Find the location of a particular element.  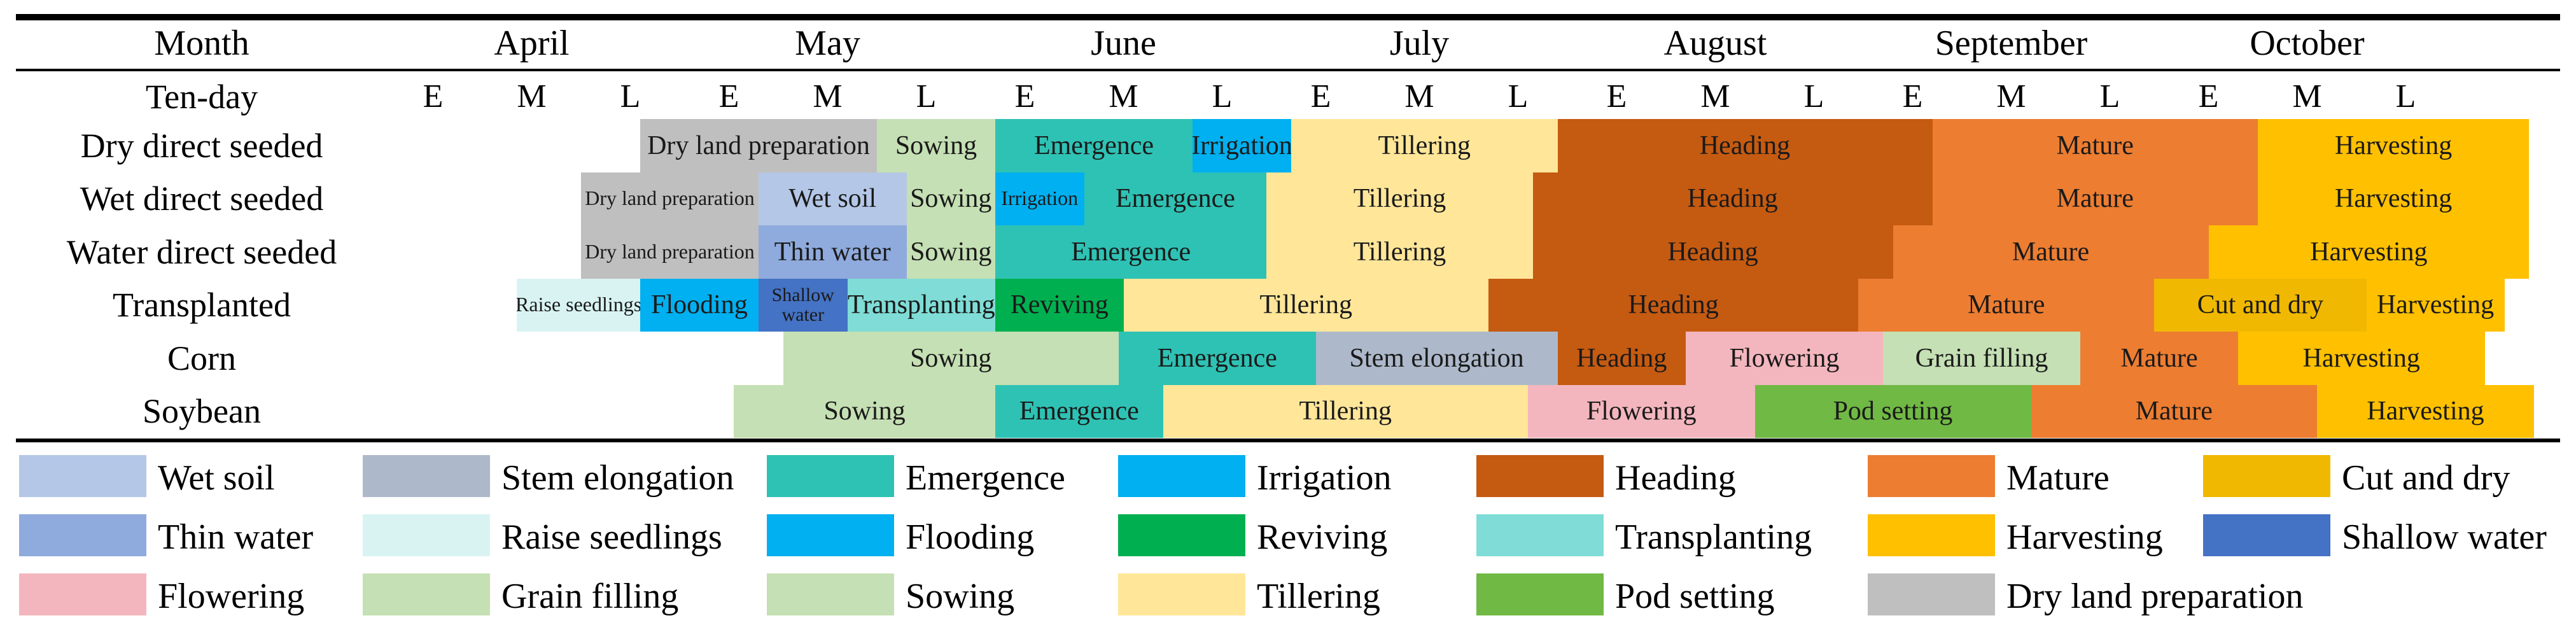

stage-bar-wet-soil: Wet soil is located at coordinates (833, 198).